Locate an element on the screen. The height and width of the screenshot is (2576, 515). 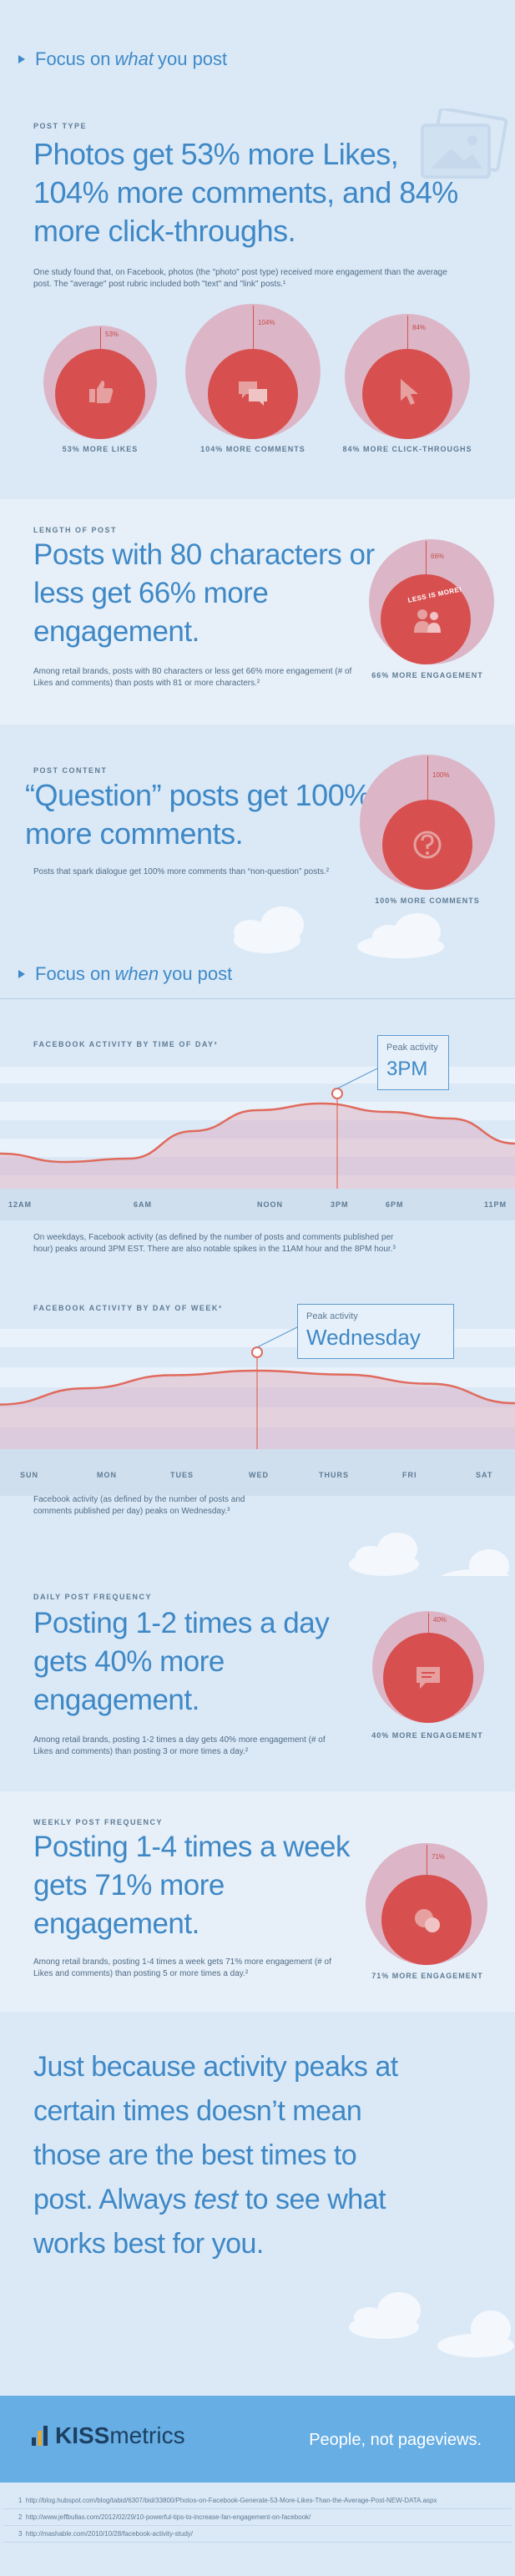
reference-number: 2 is located at coordinates (21, 2517).